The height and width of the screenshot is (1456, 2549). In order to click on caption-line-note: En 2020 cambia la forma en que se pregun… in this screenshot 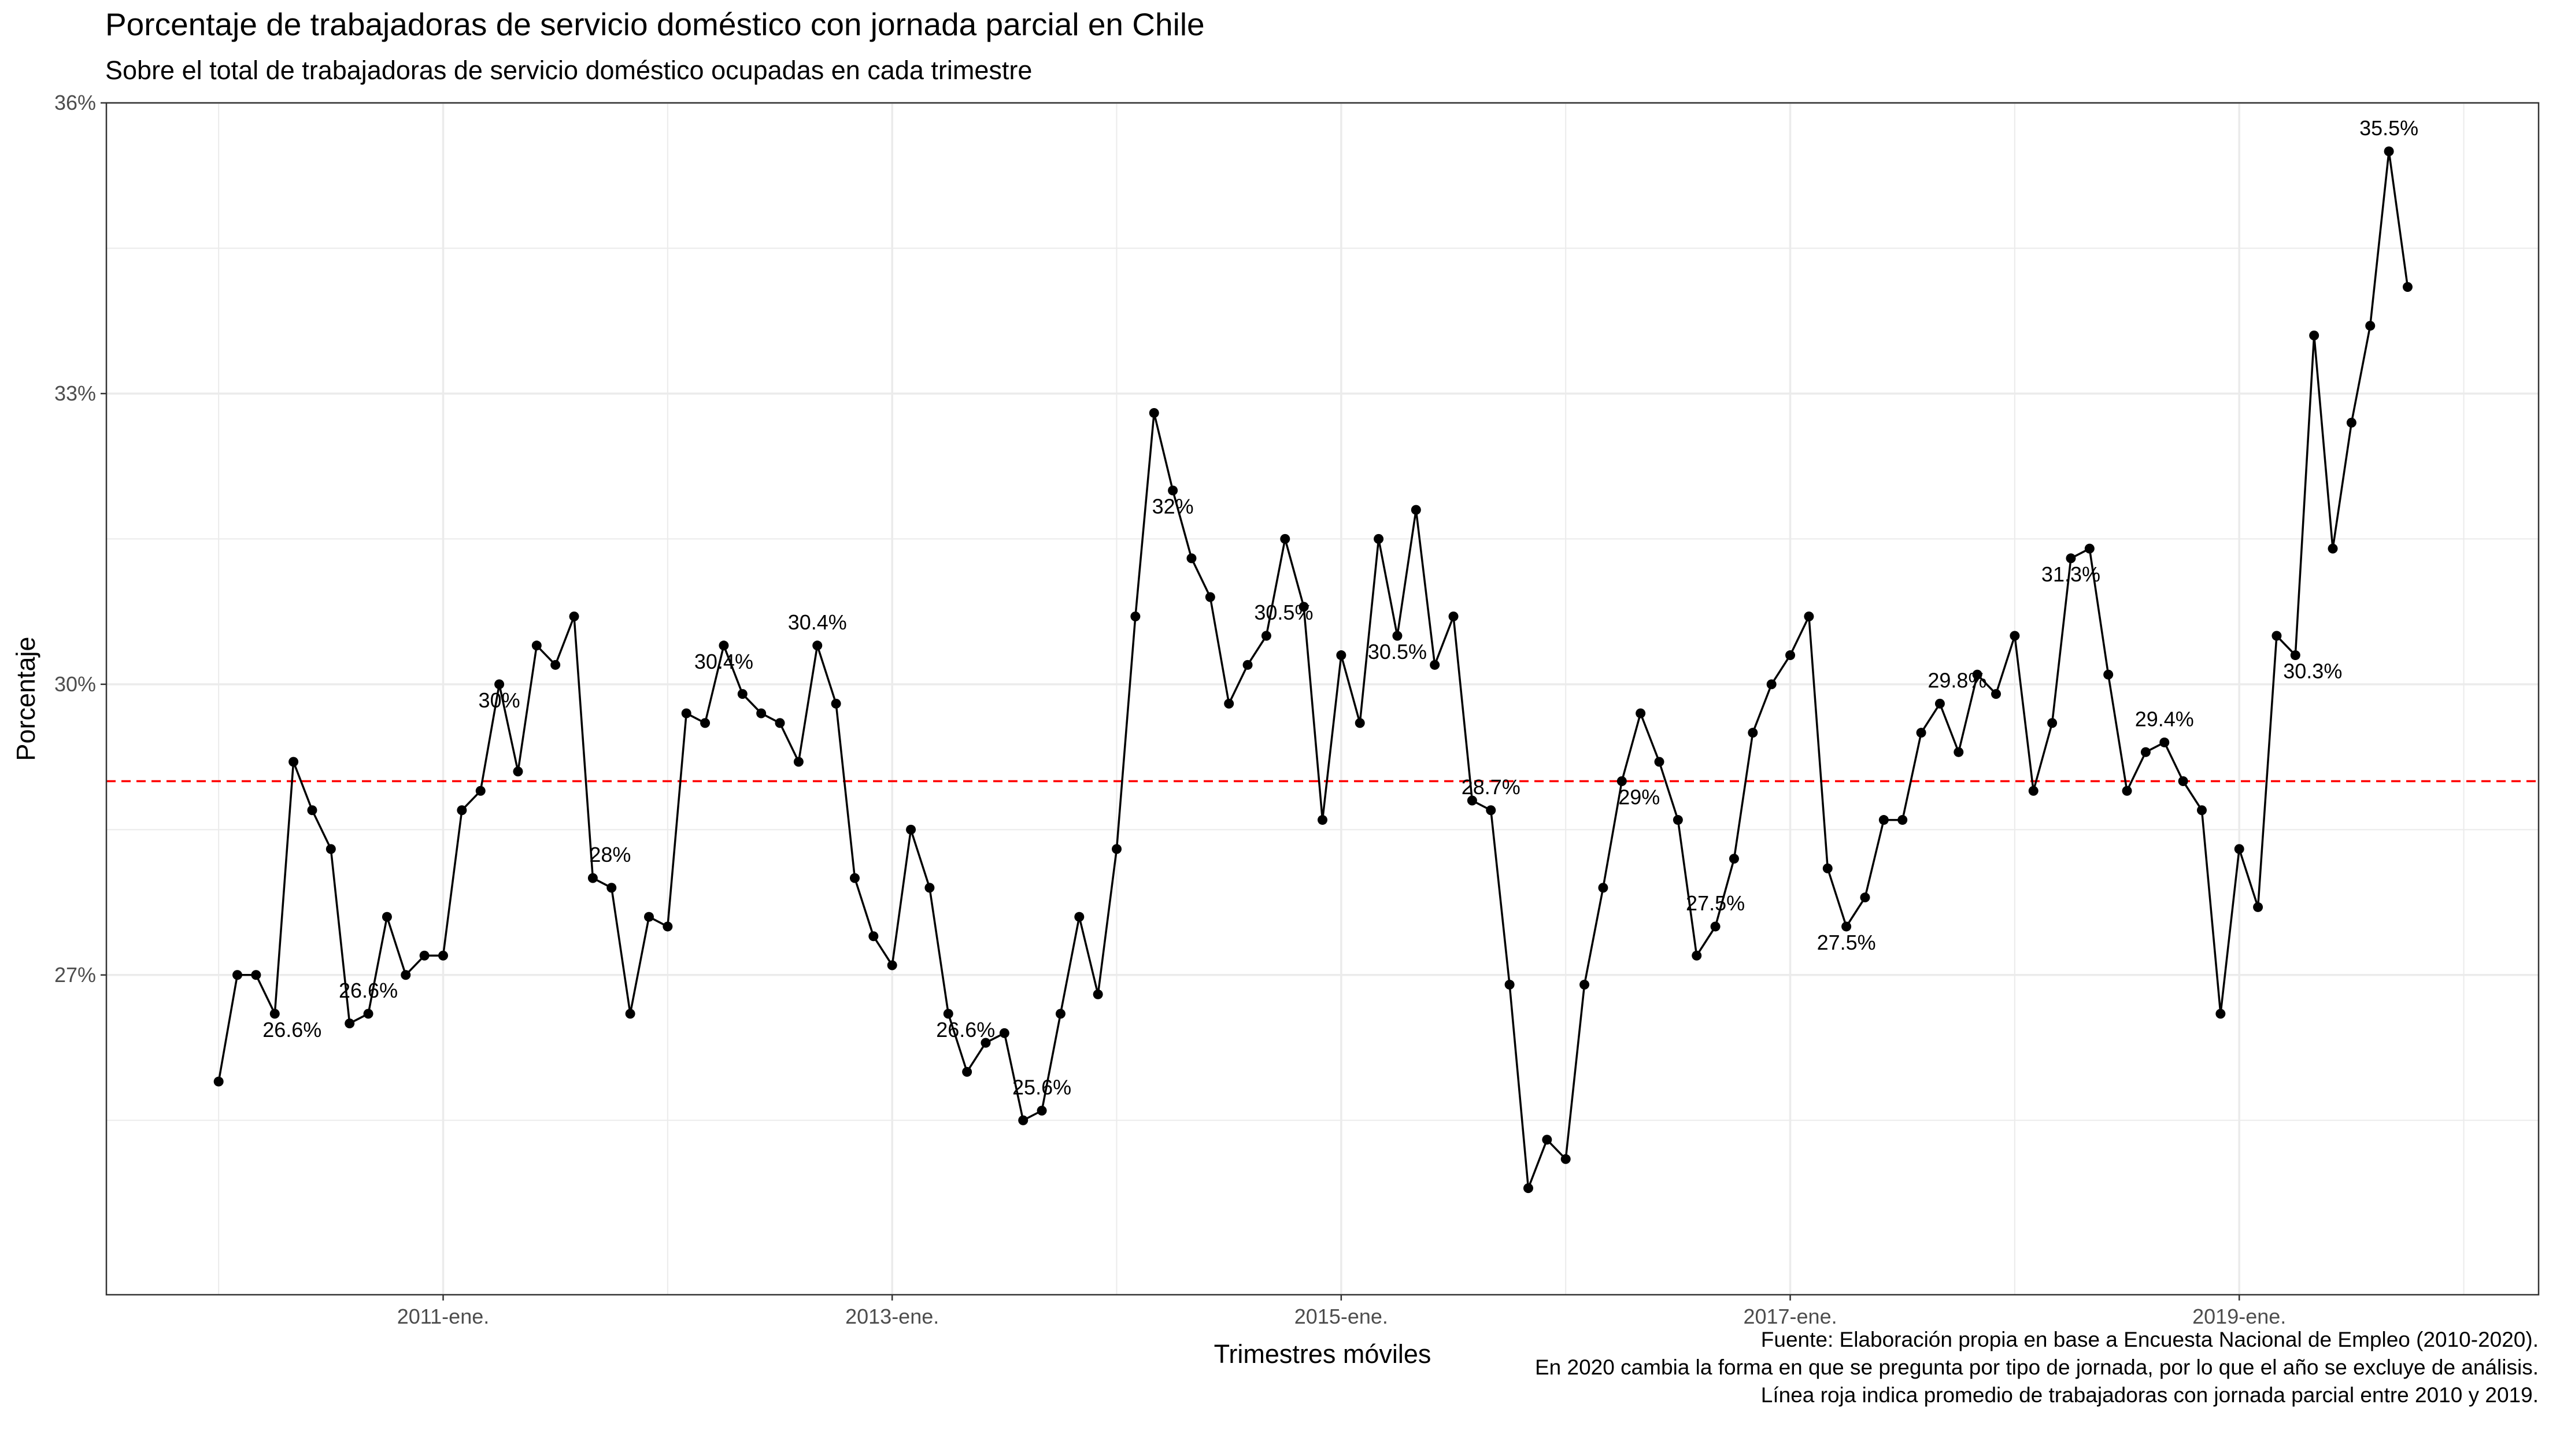, I will do `click(2036, 1367)`.